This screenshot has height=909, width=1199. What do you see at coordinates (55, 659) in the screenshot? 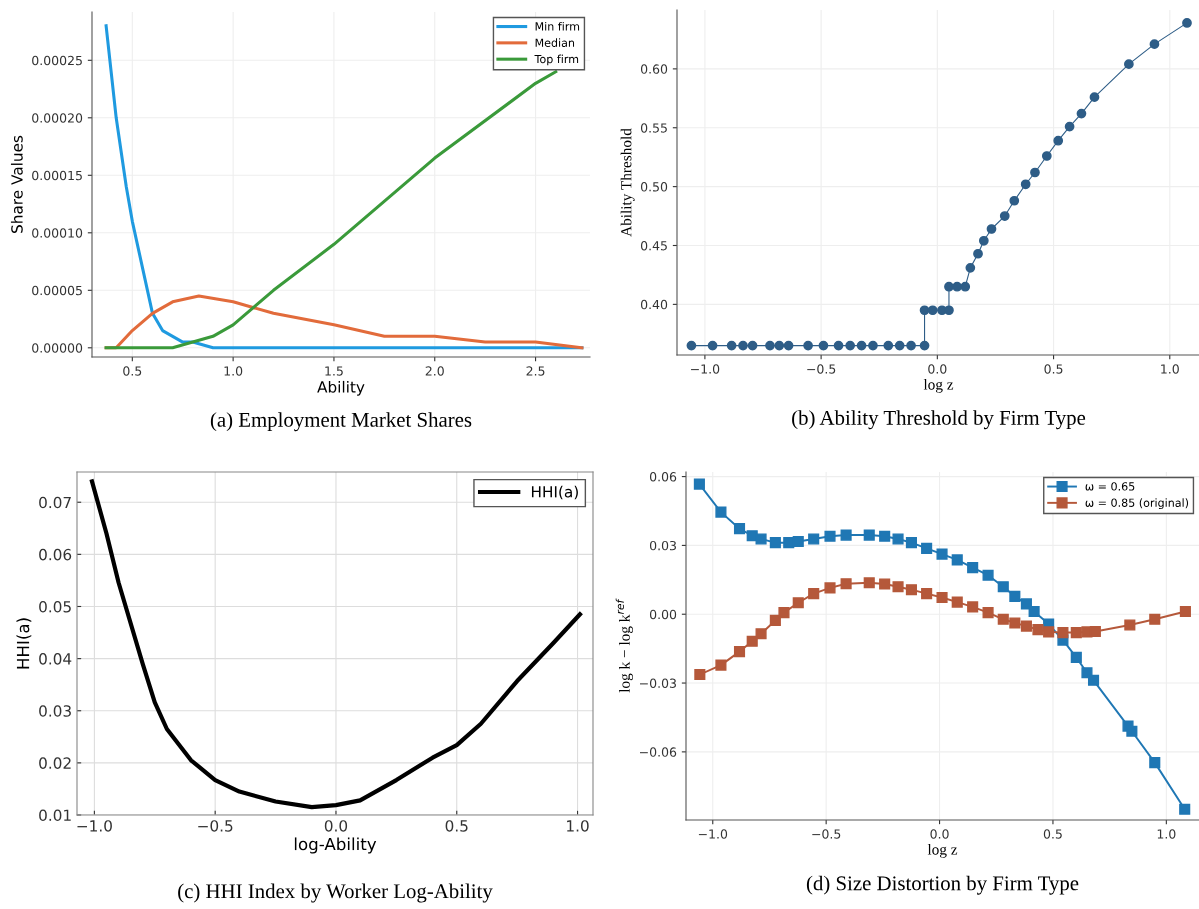
I see `y-tick-label: 0.04` at bounding box center [55, 659].